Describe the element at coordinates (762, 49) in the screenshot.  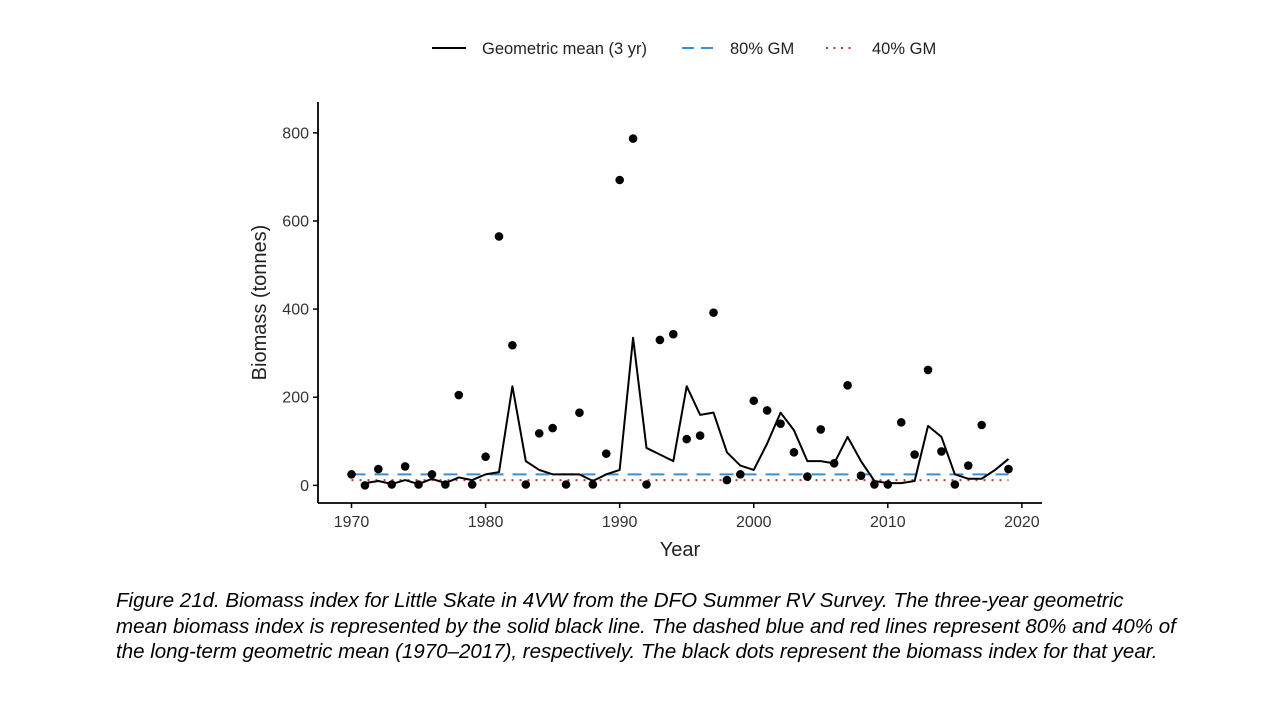
I see `legend-label: 80% GM` at that location.